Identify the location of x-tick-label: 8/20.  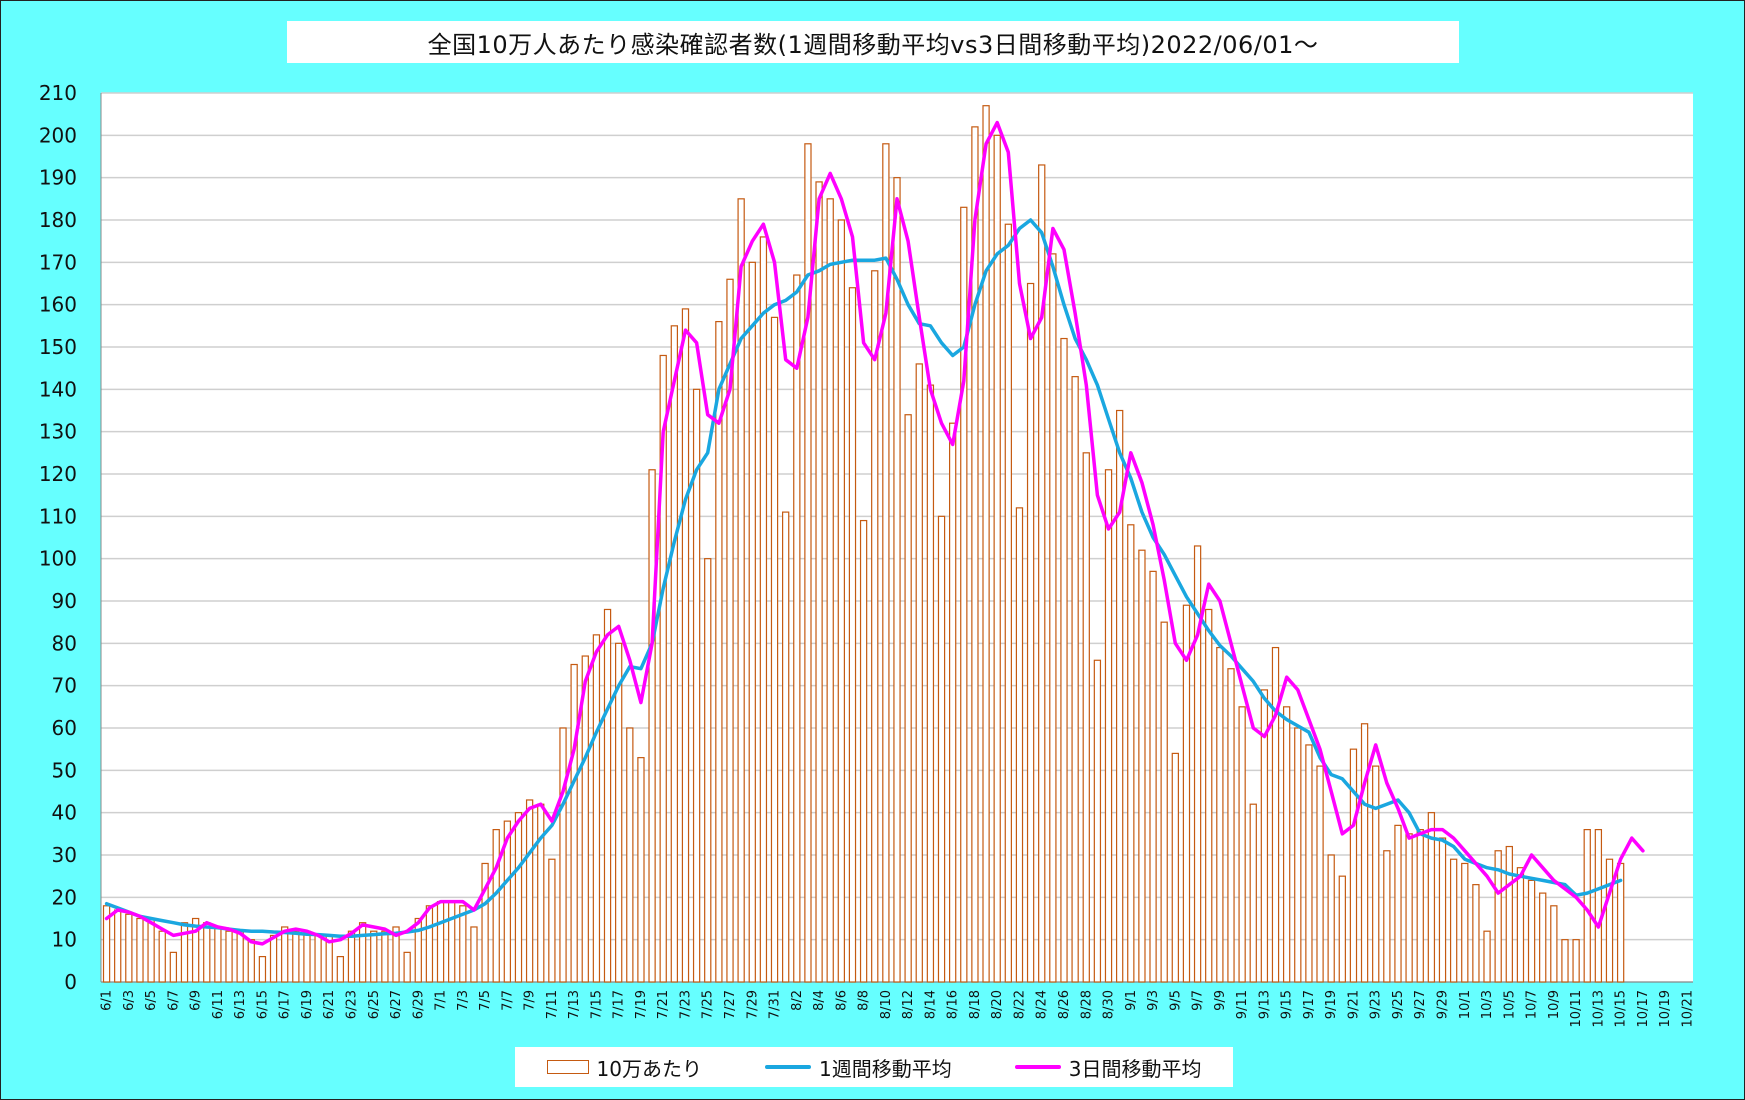
(997, 1004).